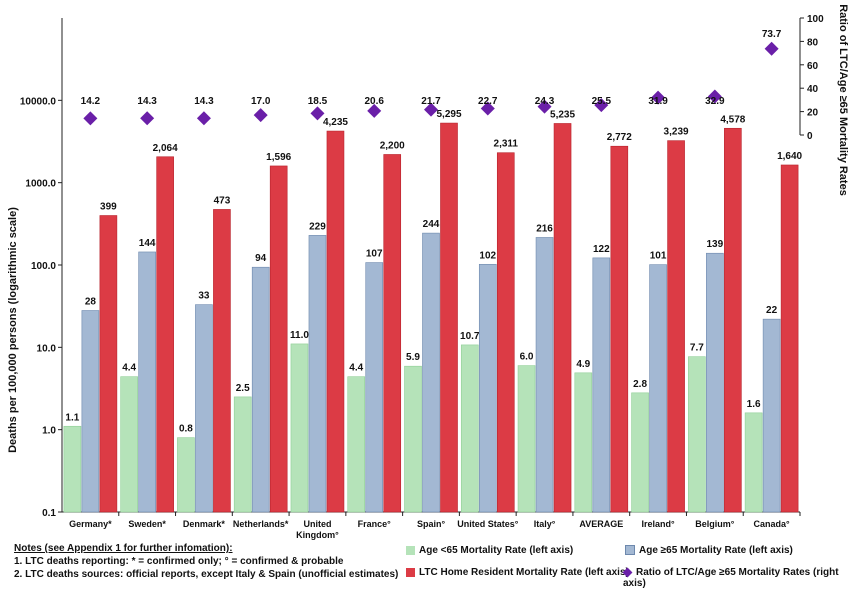 This screenshot has width=850, height=589. What do you see at coordinates (697, 348) in the screenshot?
I see `data-label-age-under-65: 7.7` at bounding box center [697, 348].